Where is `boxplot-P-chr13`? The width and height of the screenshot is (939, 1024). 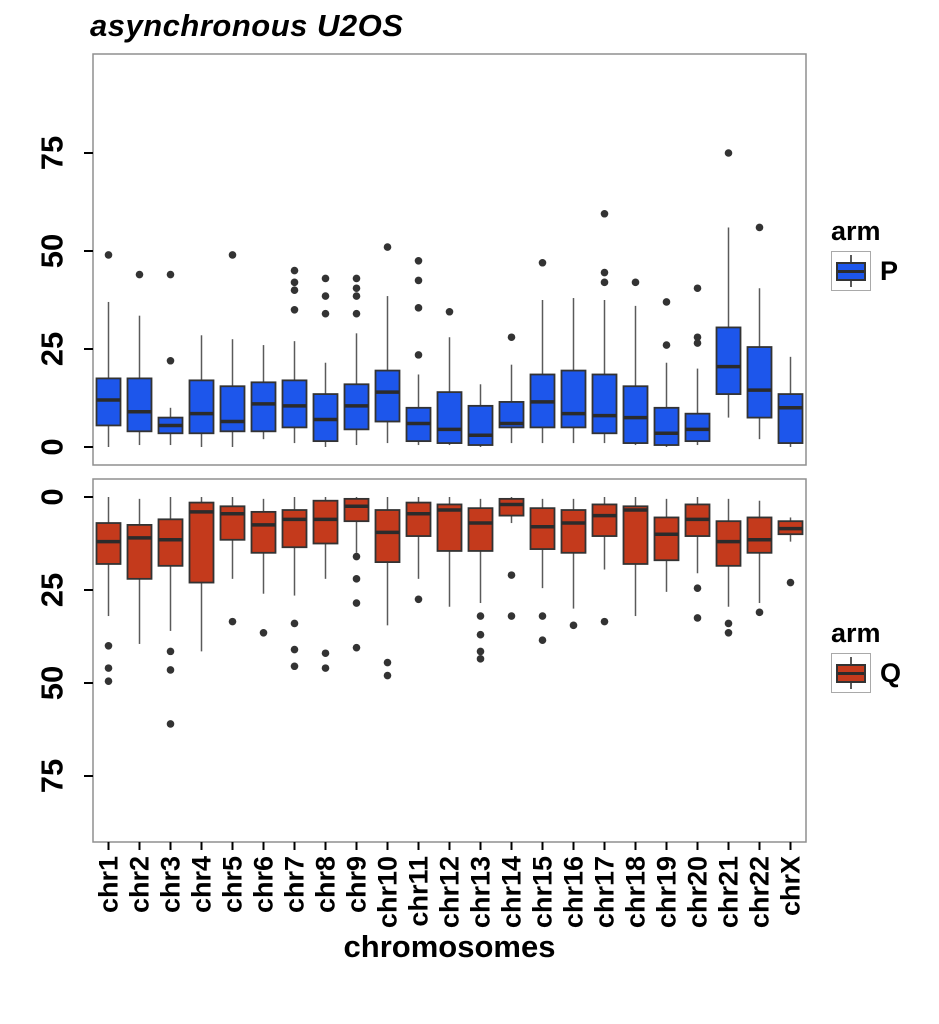 boxplot-P-chr13 is located at coordinates (480, 415).